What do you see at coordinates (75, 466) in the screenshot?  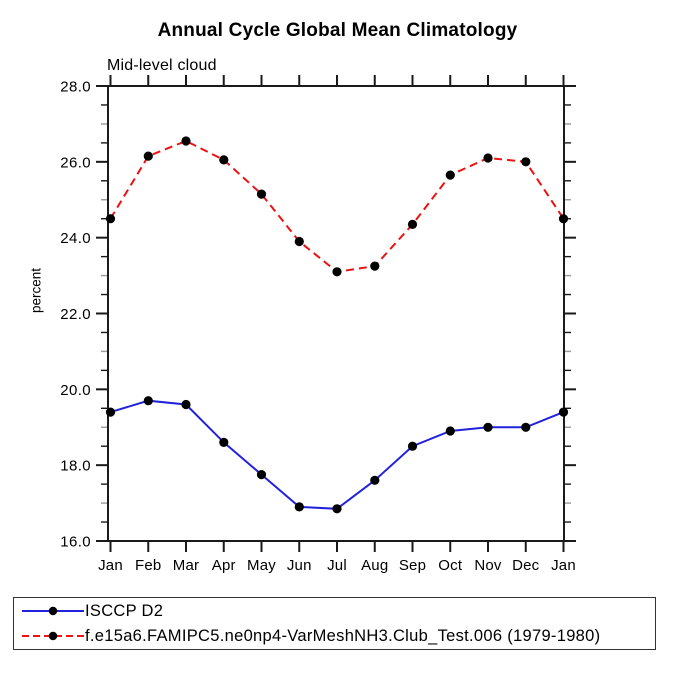 I see `svg-text: 18.0` at bounding box center [75, 466].